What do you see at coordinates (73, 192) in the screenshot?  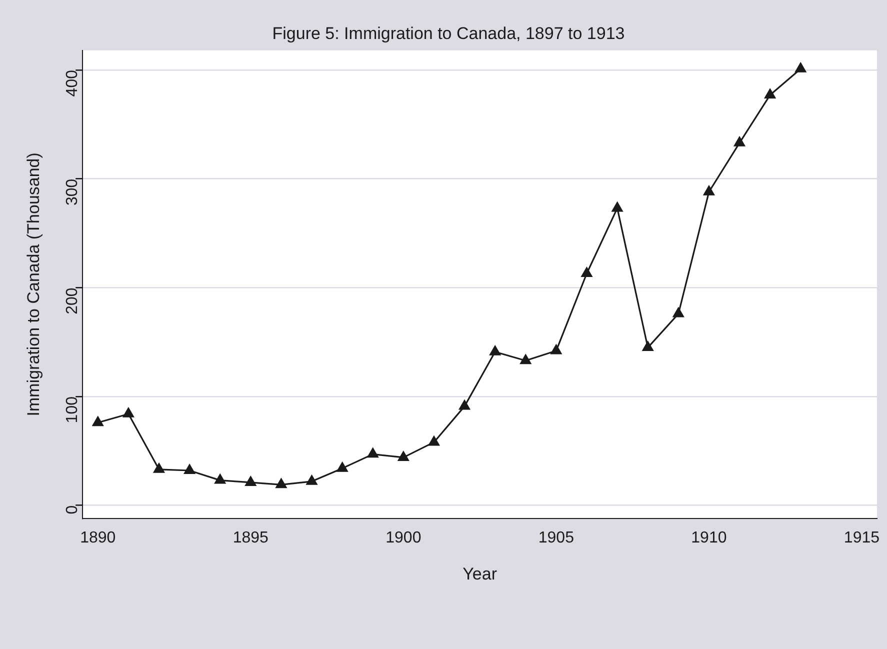 I see `y-tick-label: 300` at bounding box center [73, 192].